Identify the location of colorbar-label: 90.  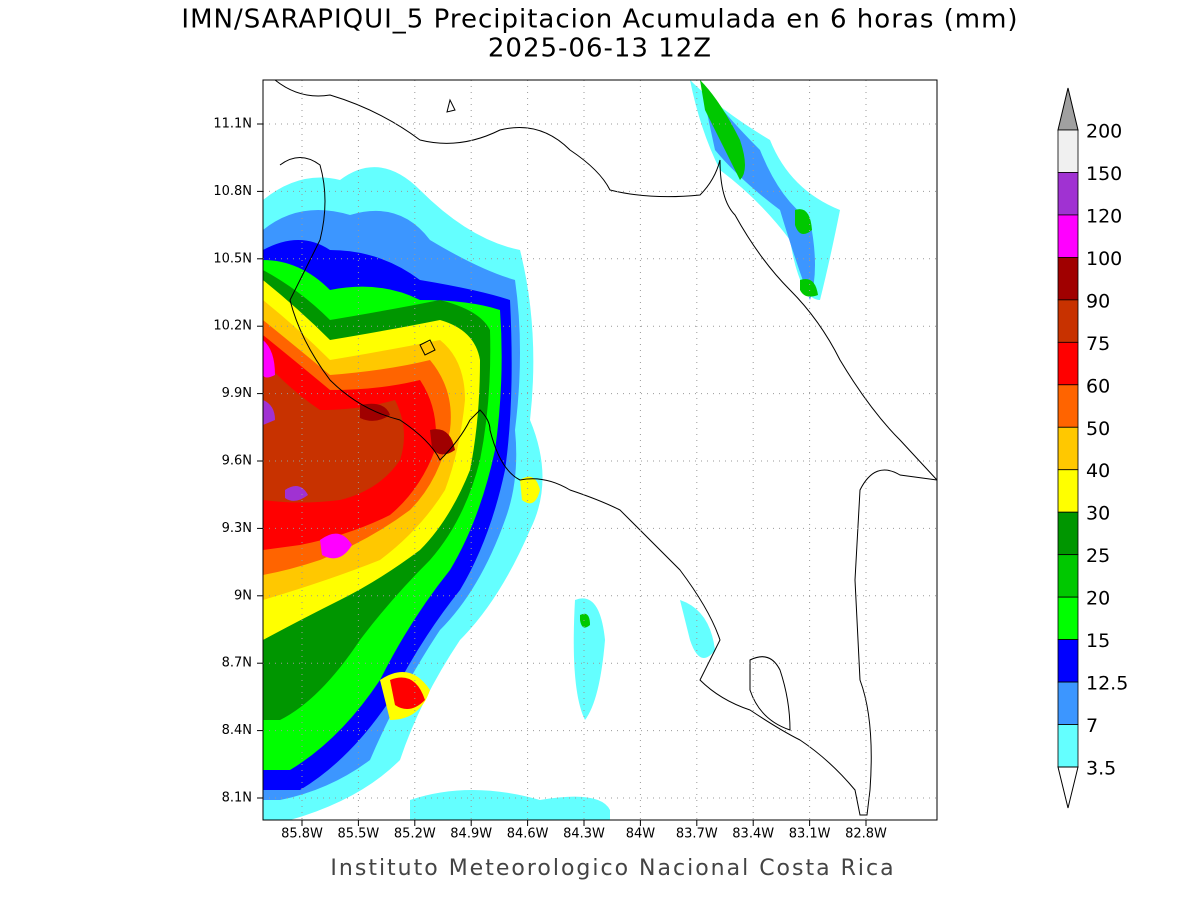
(1098, 301).